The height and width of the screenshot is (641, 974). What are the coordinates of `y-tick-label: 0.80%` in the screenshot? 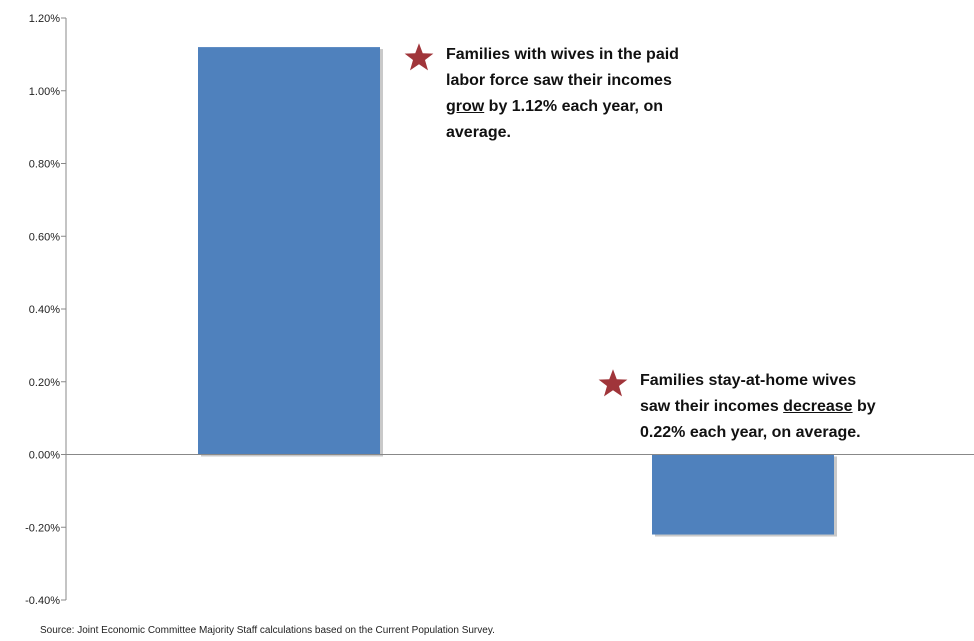 It's located at (44, 165).